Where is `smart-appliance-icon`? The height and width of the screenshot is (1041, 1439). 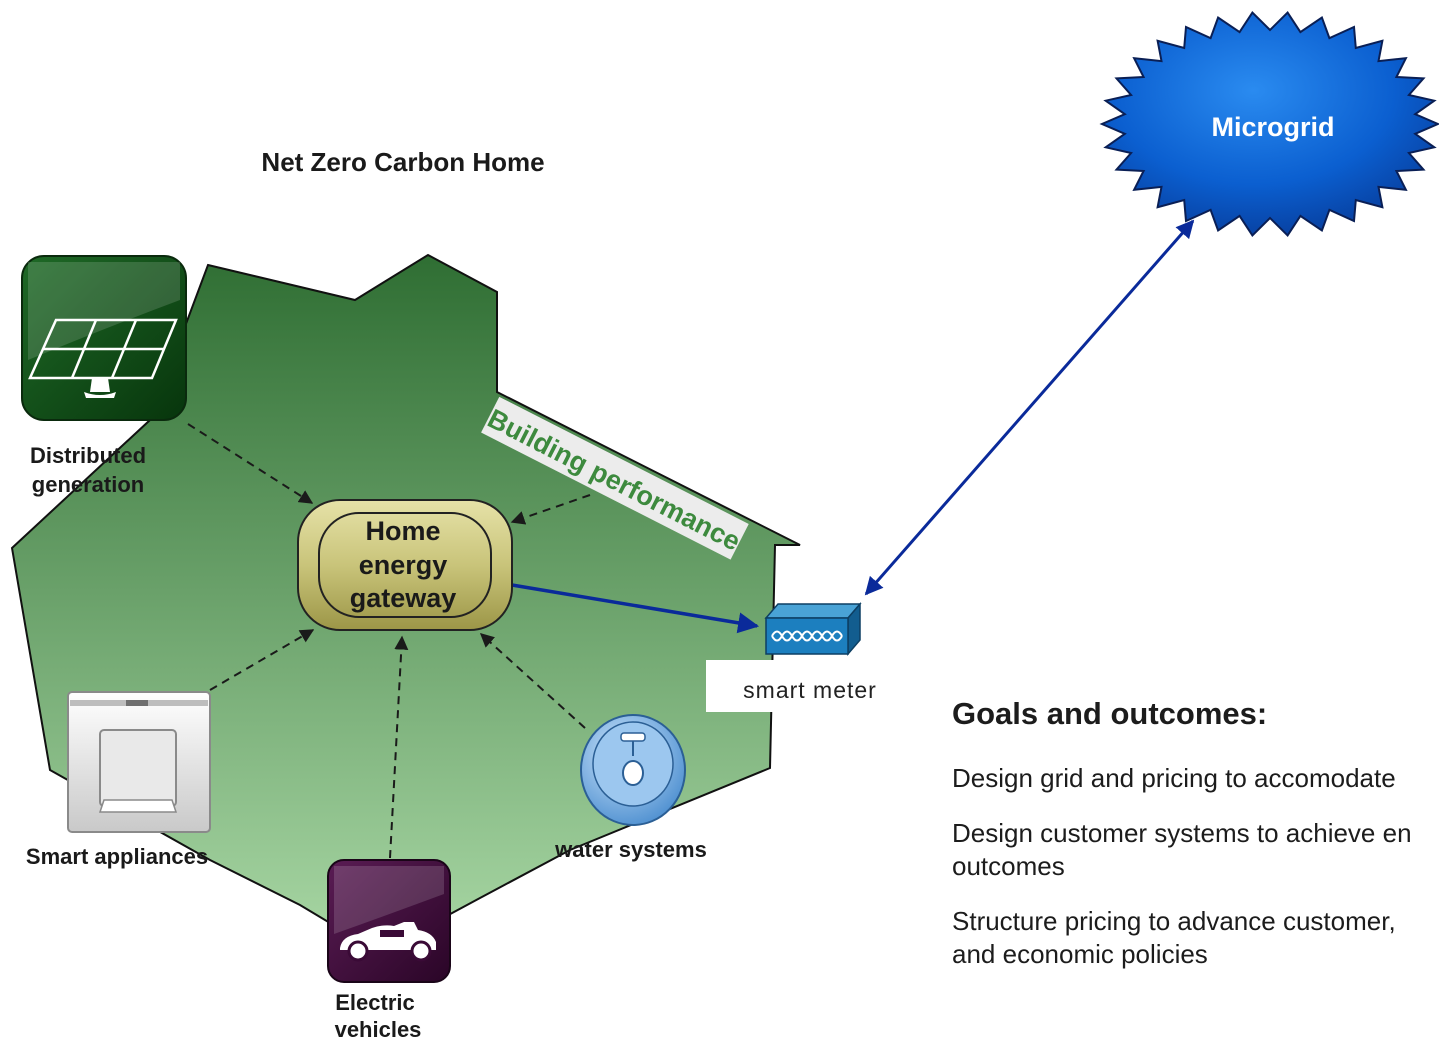 smart-appliance-icon is located at coordinates (139, 762).